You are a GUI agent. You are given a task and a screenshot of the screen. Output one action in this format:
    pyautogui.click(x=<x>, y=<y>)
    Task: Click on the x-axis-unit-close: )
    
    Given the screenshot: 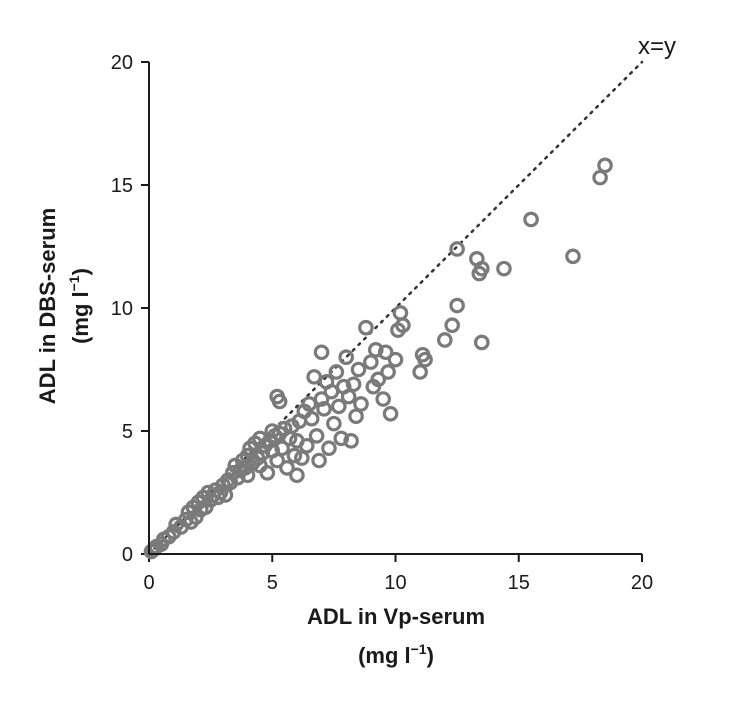 What is the action you would take?
    pyautogui.click(x=430, y=655)
    